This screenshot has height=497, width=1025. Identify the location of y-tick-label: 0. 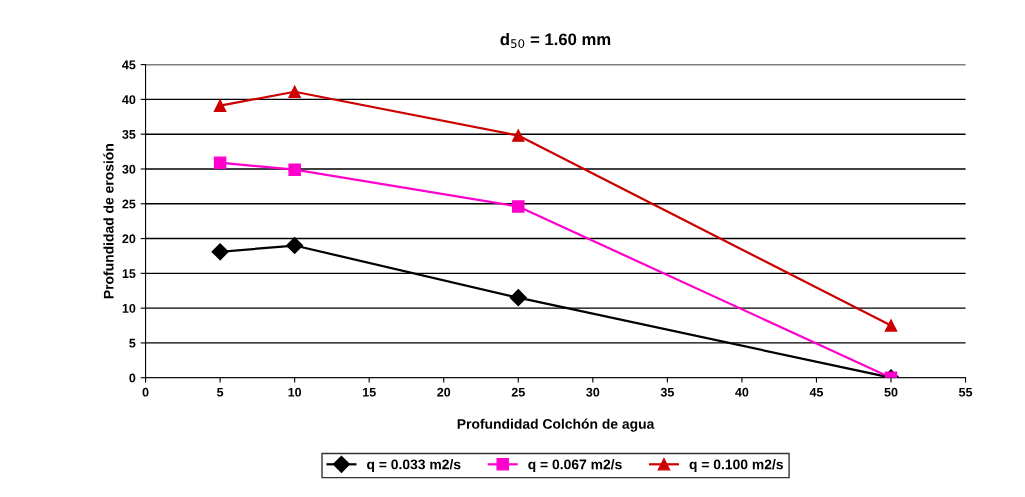
(132, 378).